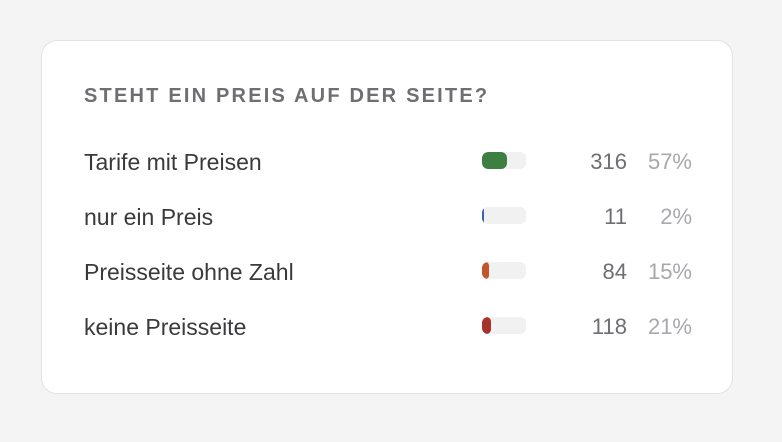 The image size is (782, 442). Describe the element at coordinates (387, 326) in the screenshot. I see `bar-row: keine Preisseite 118 21%` at that location.